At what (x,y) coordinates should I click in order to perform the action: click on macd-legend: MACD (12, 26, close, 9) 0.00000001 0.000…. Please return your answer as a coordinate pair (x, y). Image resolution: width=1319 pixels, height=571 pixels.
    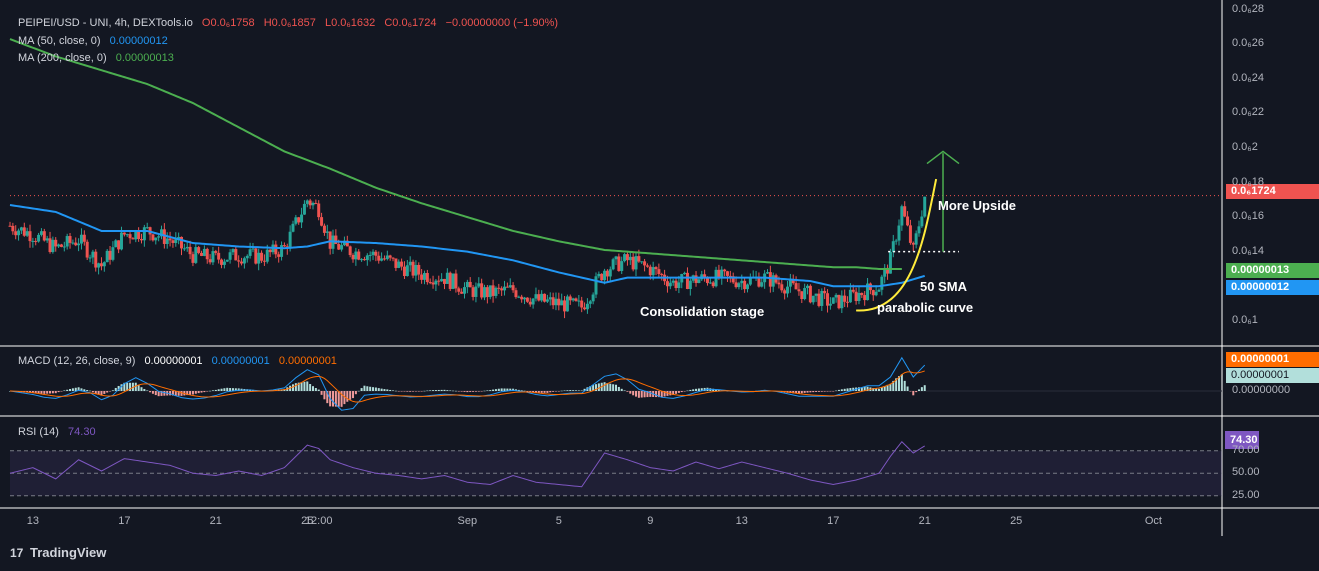
    Looking at the image, I should click on (180, 361).